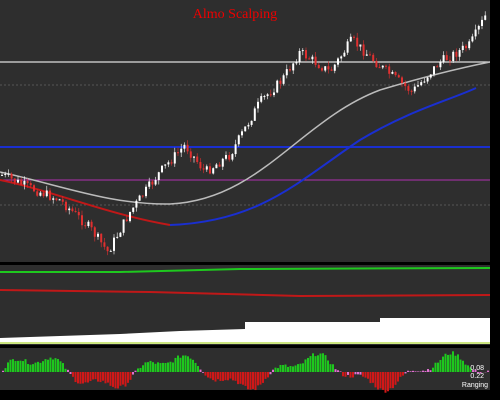 The image size is (500, 400). What do you see at coordinates (235, 14) in the screenshot?
I see `chart-title: Almo Scalping` at bounding box center [235, 14].